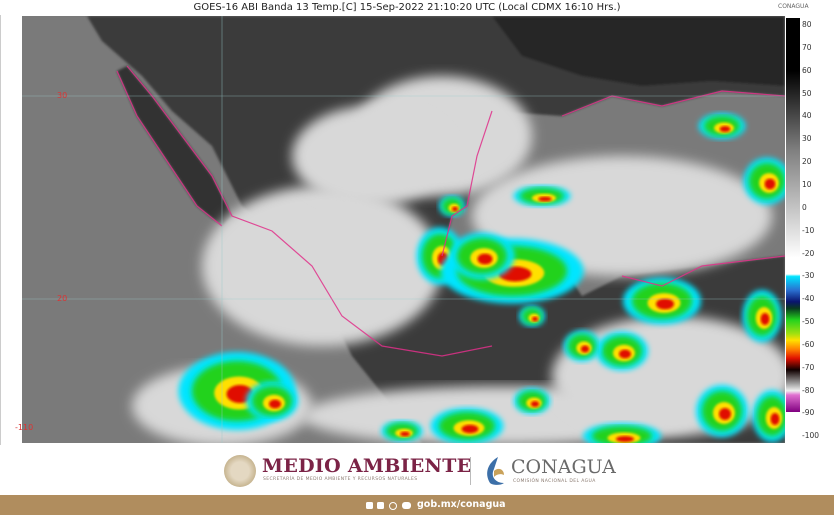  Describe the element at coordinates (470, 471) in the screenshot. I see `divider` at that location.